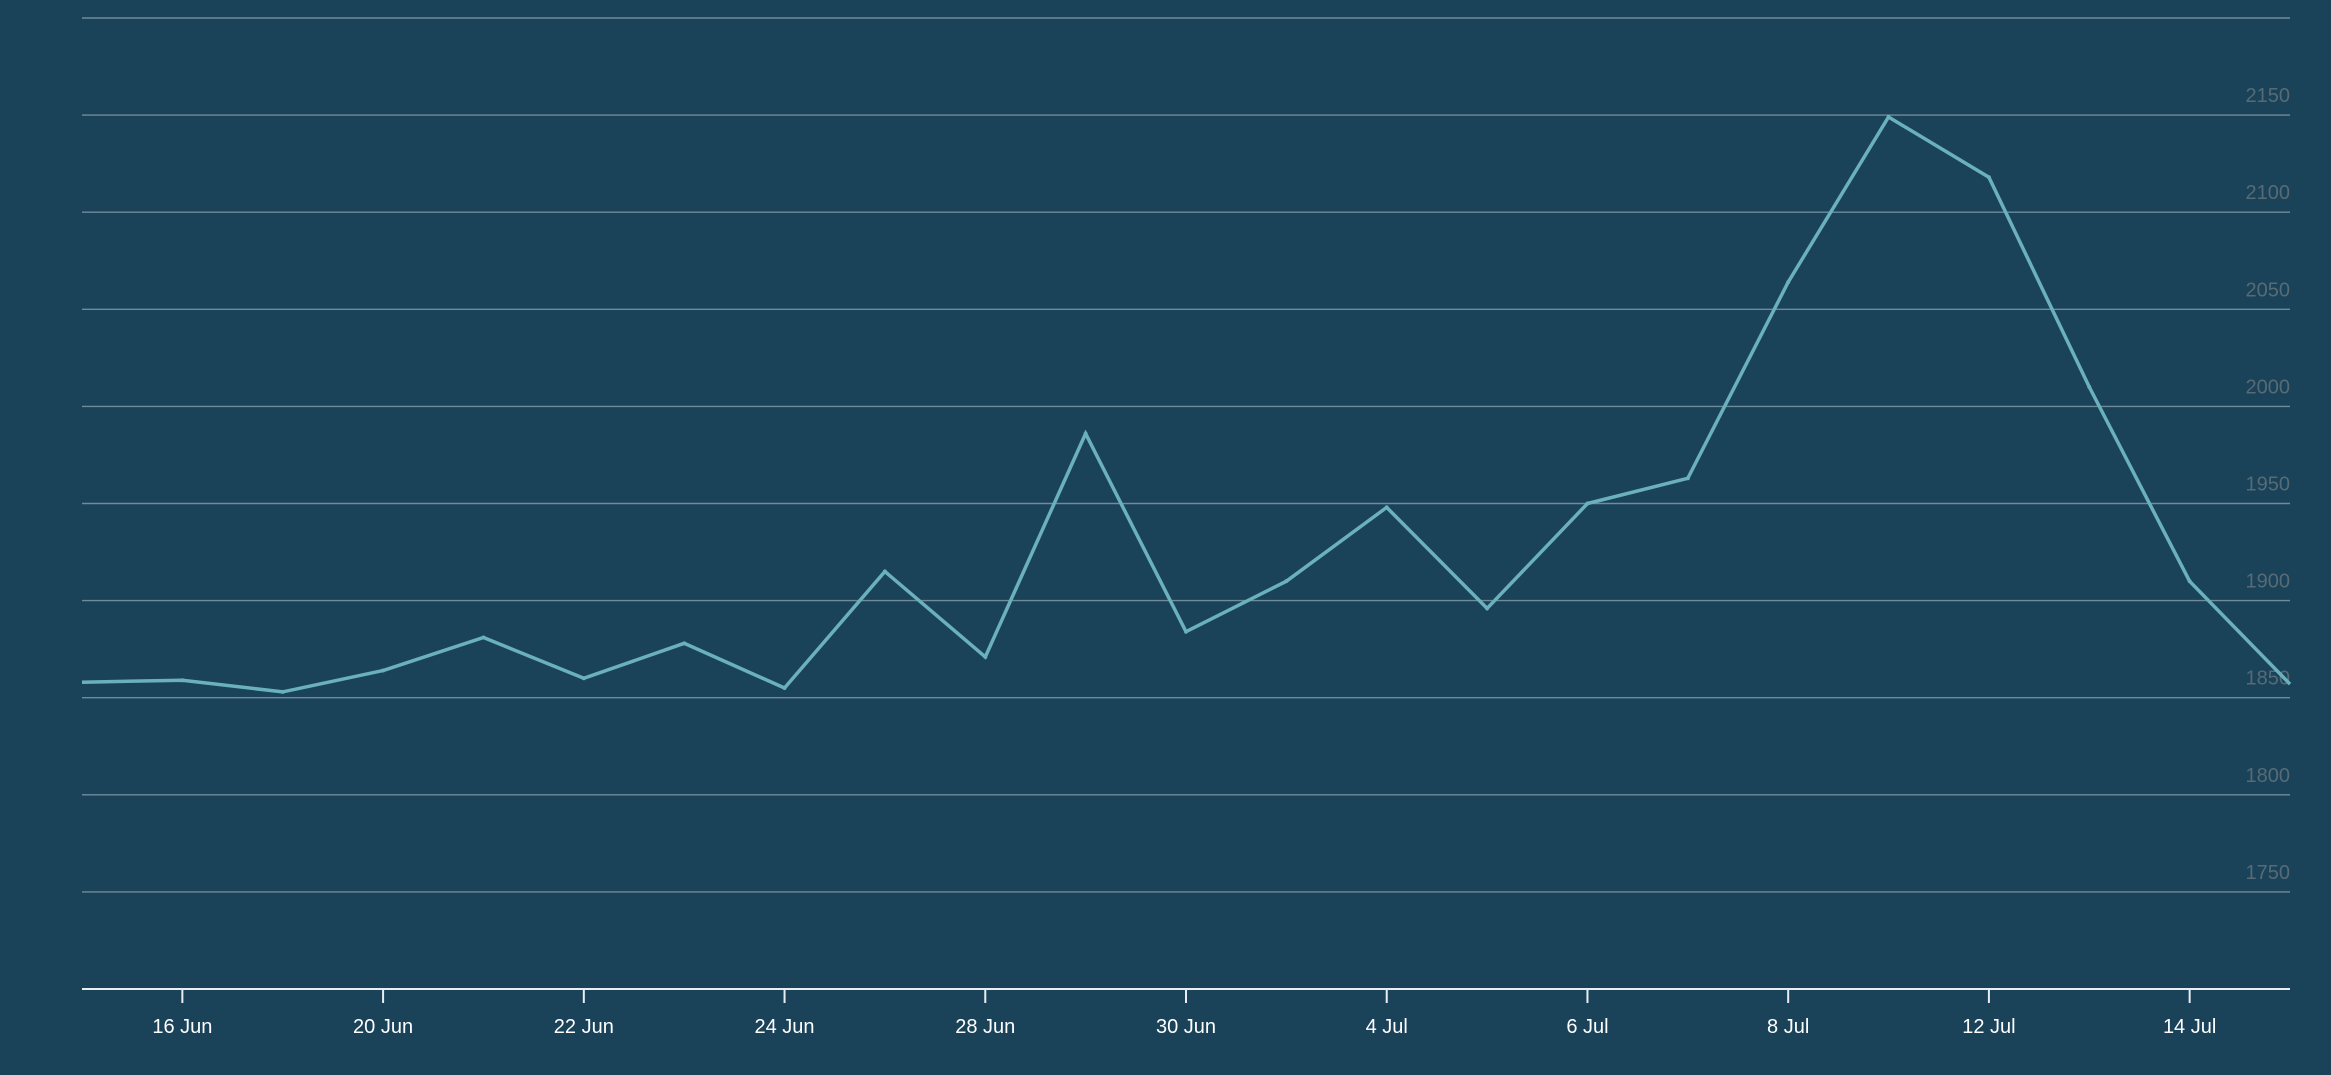 The width and height of the screenshot is (2331, 1075). I want to click on x-tick-label-4-jul: 4 Jul, so click(1387, 1027).